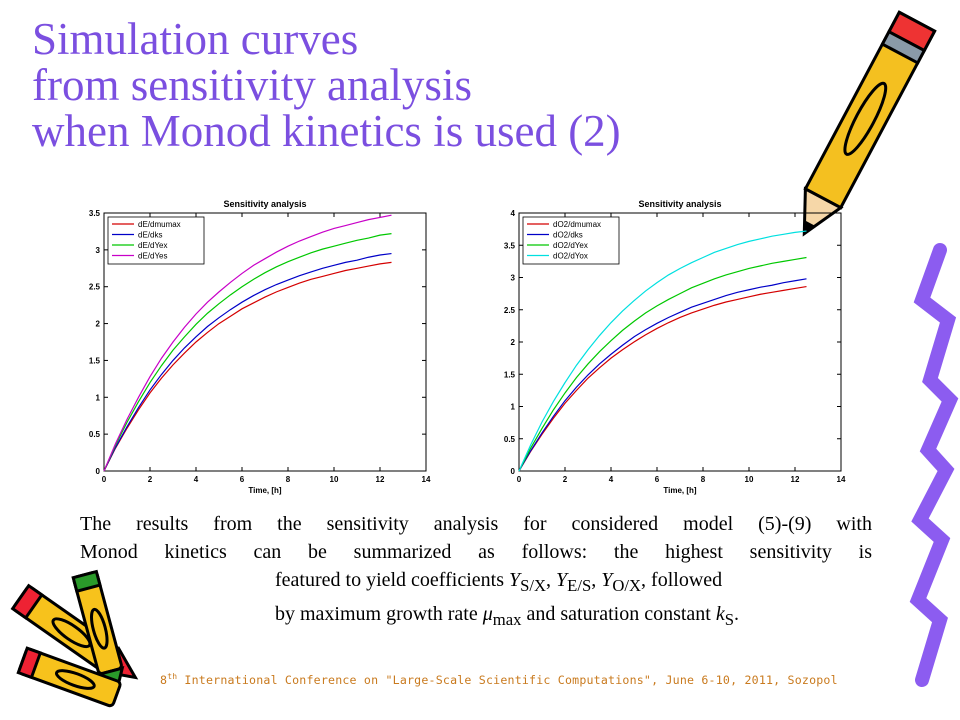 Image resolution: width=960 pixels, height=720 pixels. I want to click on mu-subscript: max, so click(507, 619).